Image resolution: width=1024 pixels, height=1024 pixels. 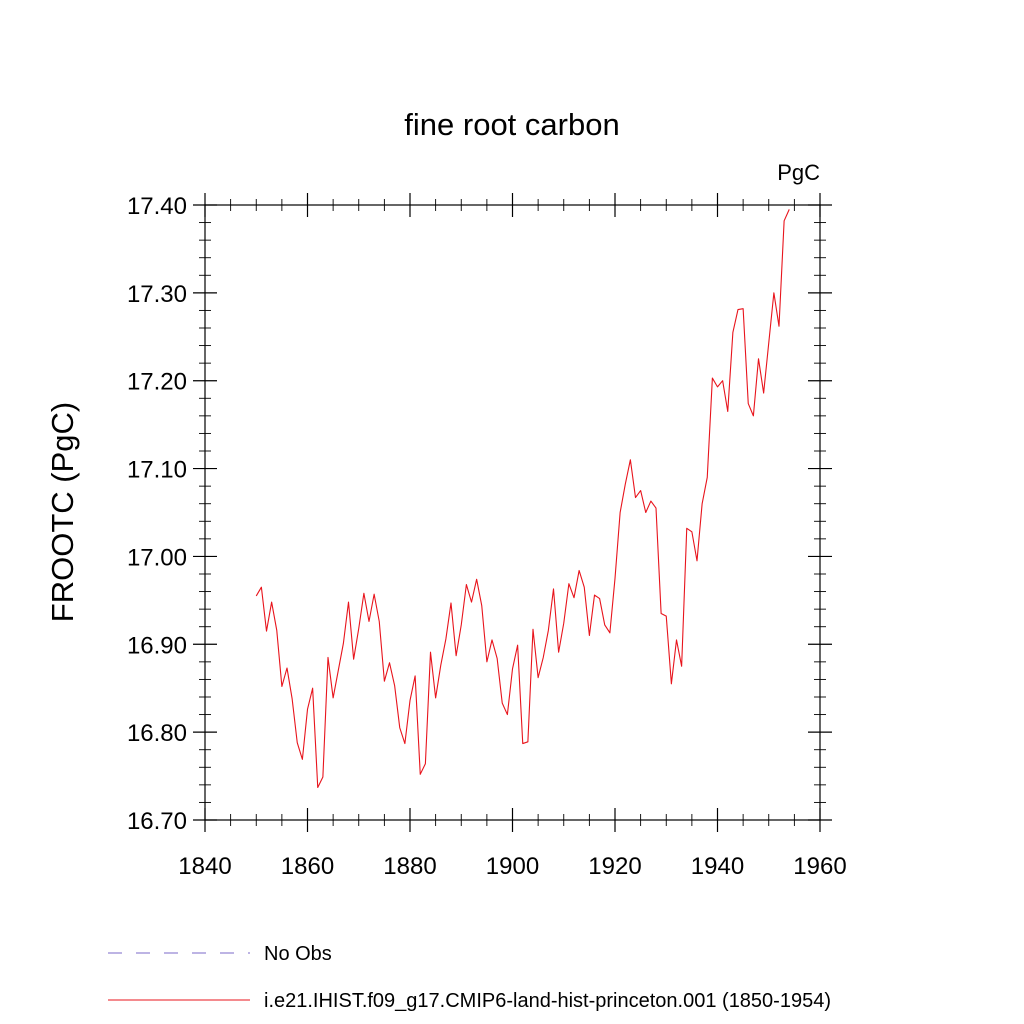 What do you see at coordinates (157, 557) in the screenshot?
I see `y-tick-label: 17.00` at bounding box center [157, 557].